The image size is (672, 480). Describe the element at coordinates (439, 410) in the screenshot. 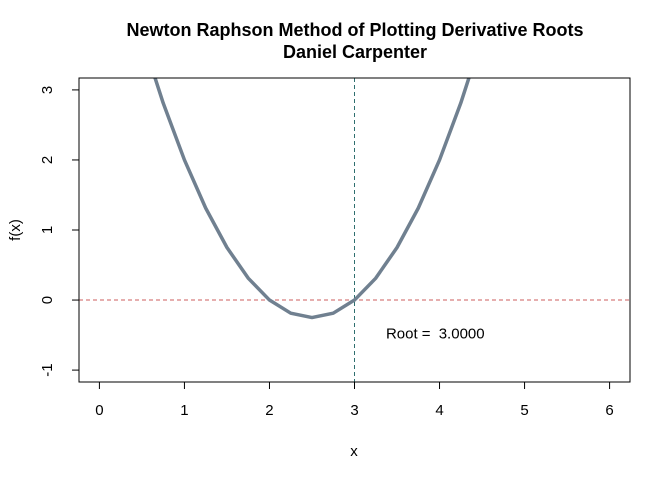

I see `x-tick-label: 4` at that location.